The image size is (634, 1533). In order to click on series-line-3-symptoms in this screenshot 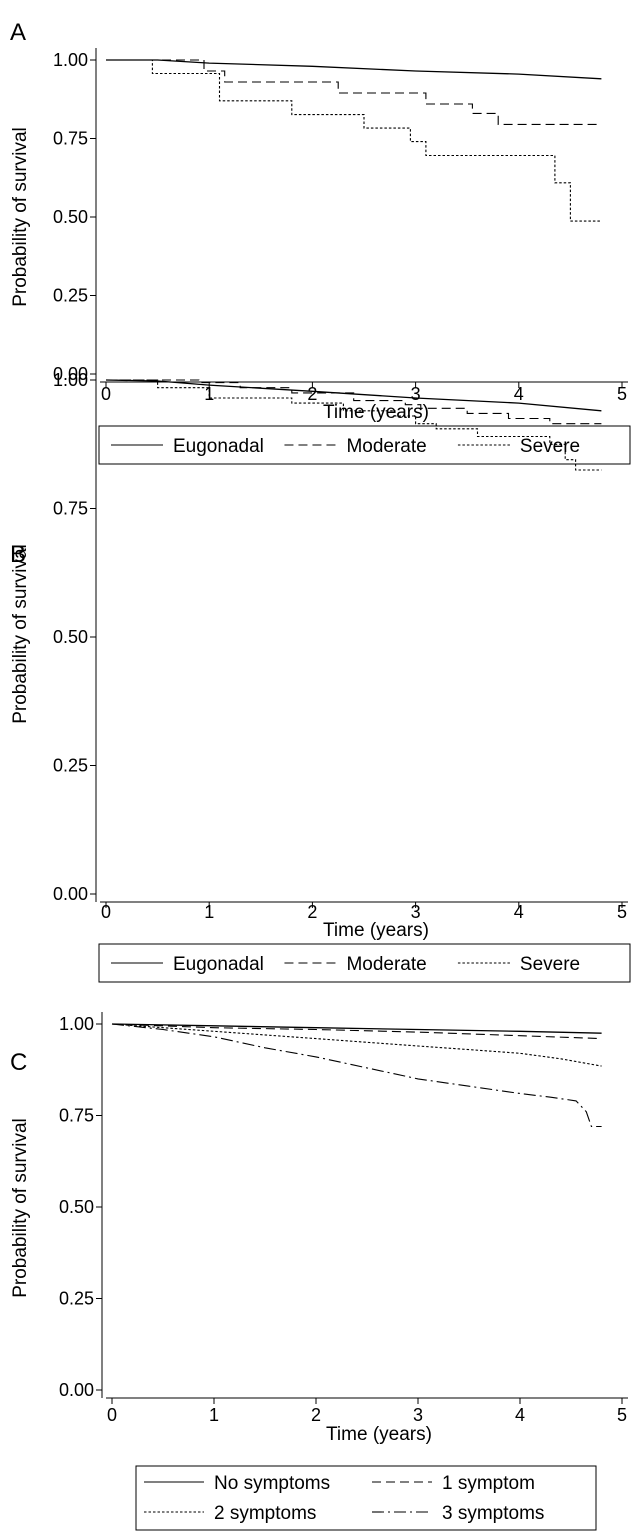, I will do `click(356, 1075)`.